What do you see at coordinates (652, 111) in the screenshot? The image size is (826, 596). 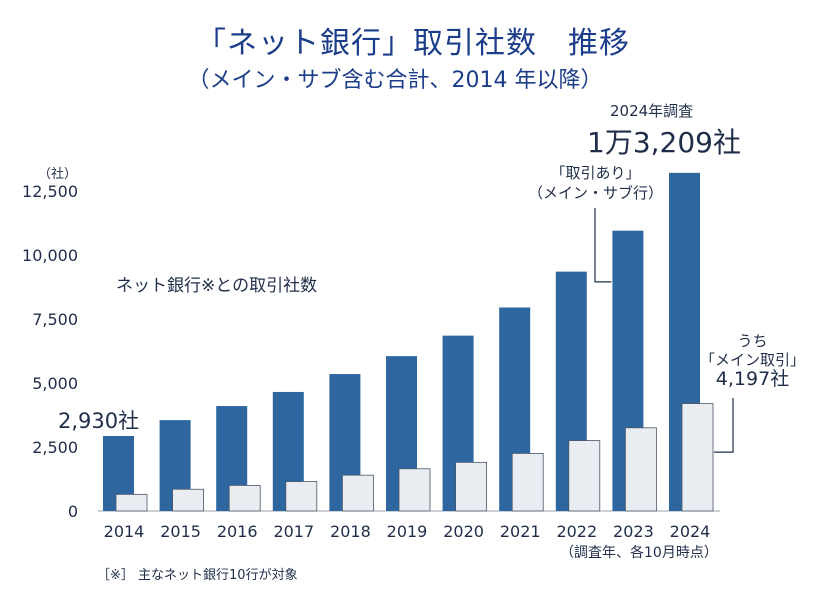 I see `survey-year-label: 2024年調査` at bounding box center [652, 111].